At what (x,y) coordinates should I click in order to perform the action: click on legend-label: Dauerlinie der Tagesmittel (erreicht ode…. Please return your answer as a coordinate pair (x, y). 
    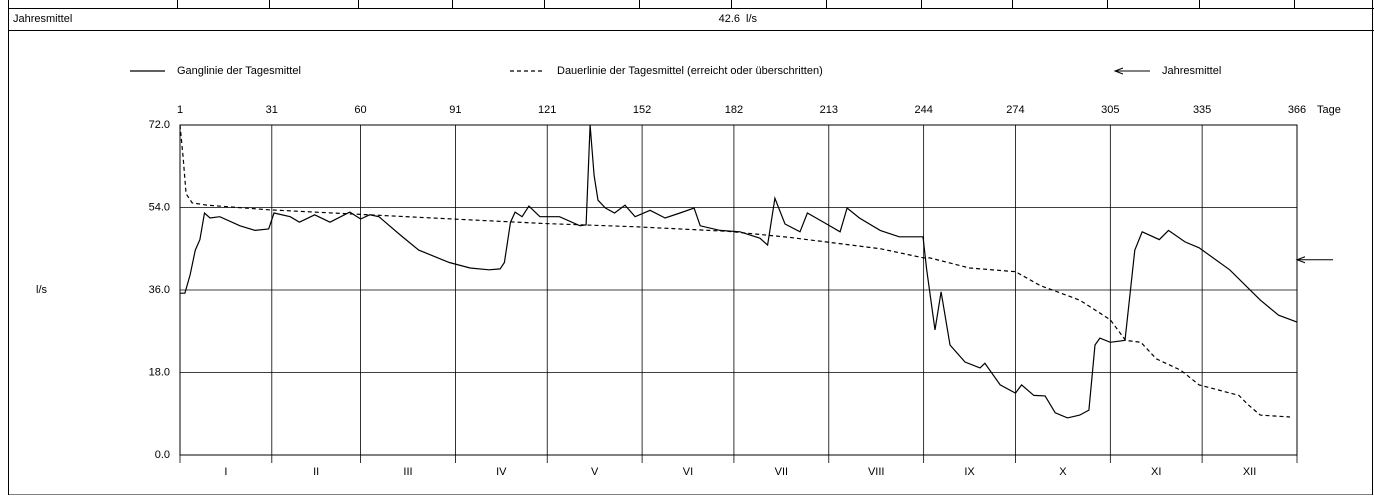
    Looking at the image, I should click on (690, 71).